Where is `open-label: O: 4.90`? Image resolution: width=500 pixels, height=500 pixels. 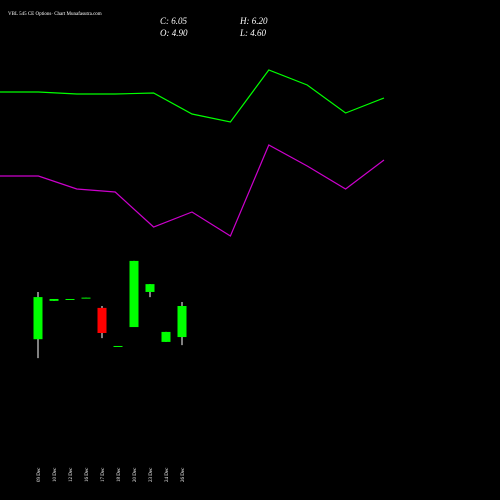 open-label: O: 4.90 is located at coordinates (174, 33).